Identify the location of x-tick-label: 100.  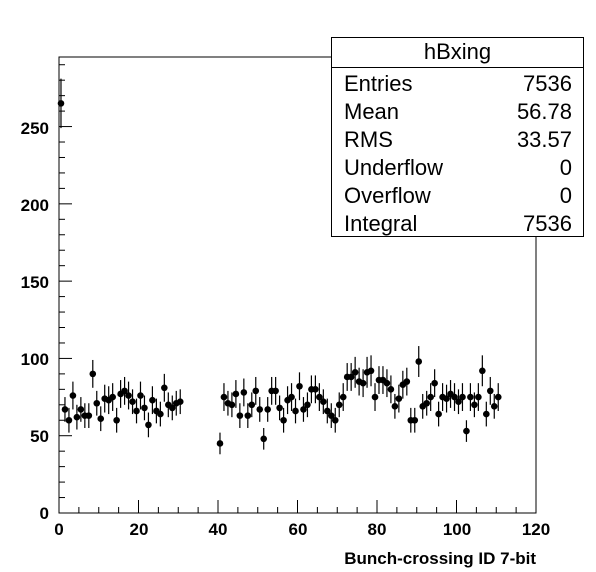
(457, 529).